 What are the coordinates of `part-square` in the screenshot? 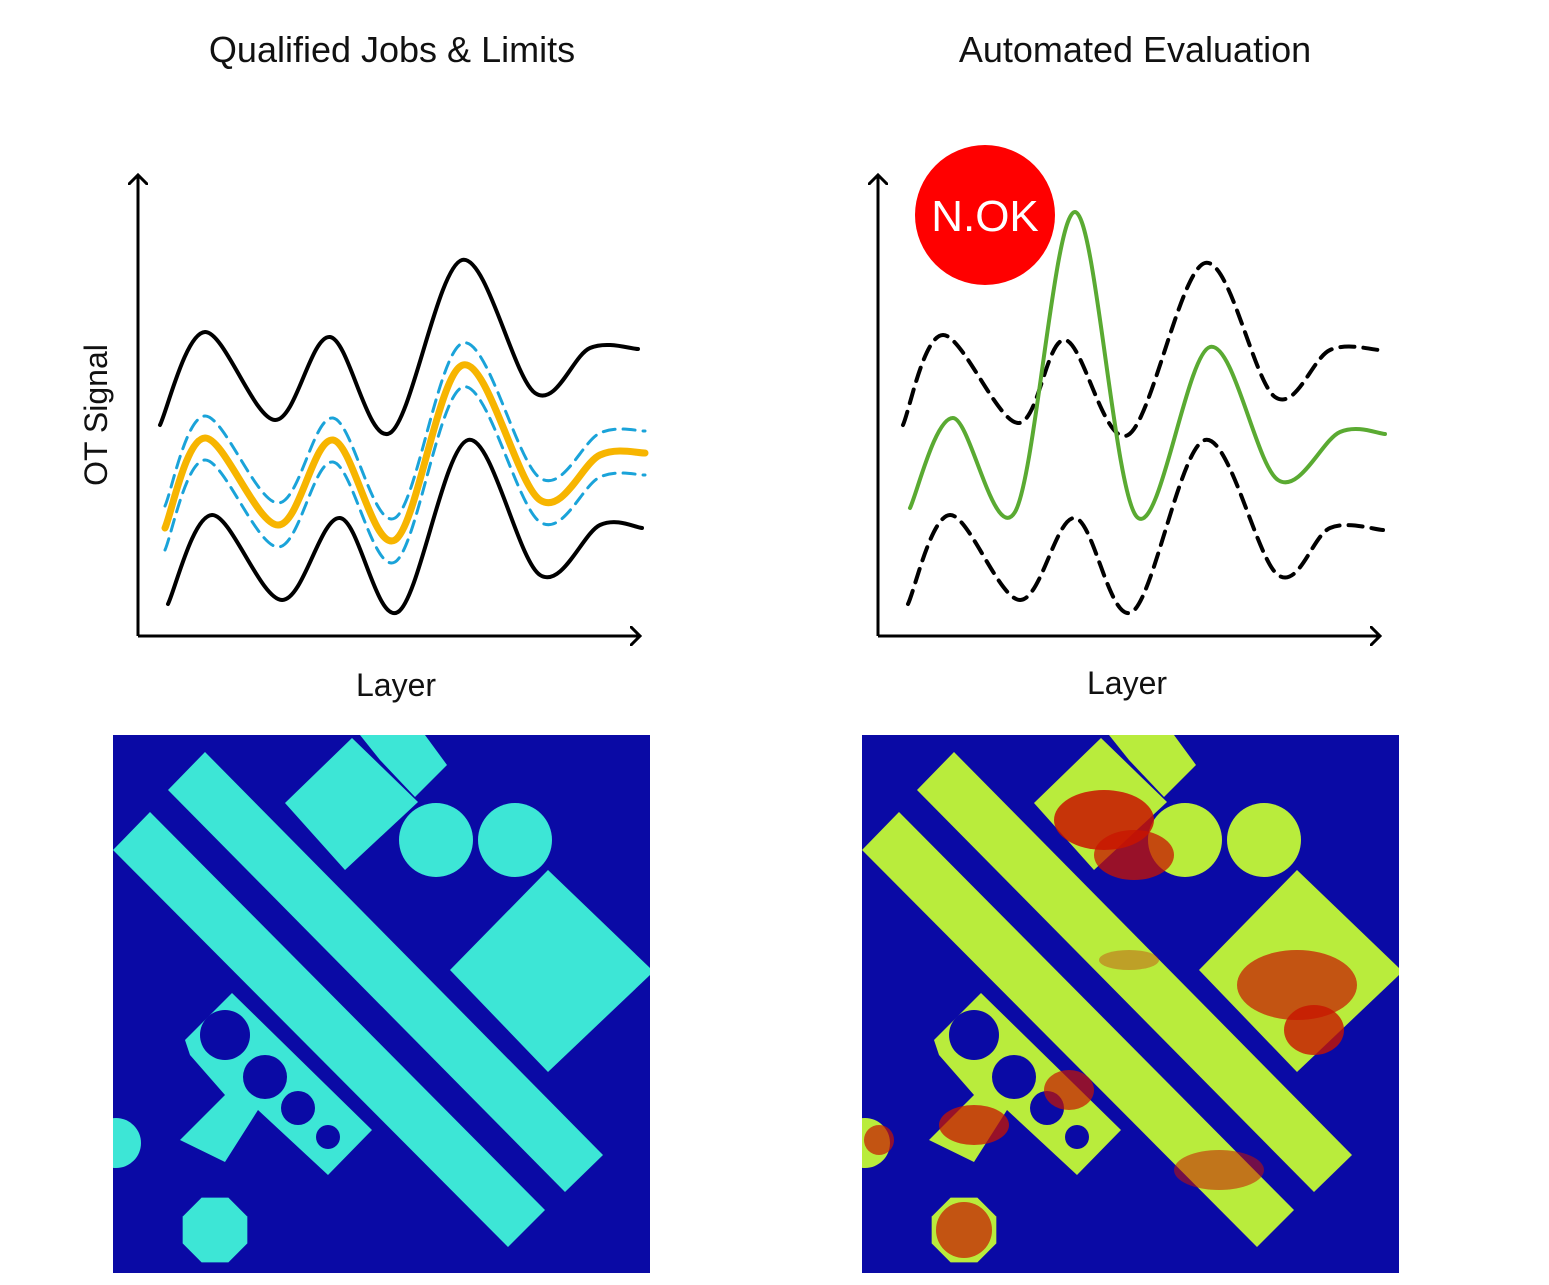 It's located at (351, 804).